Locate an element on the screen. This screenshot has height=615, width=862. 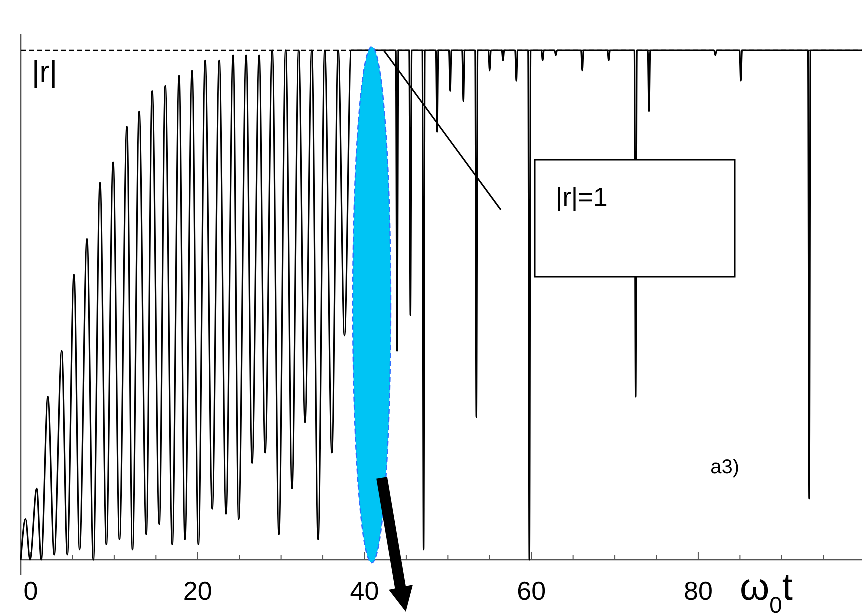
x-axis-title: ω$_{0}$t is located at coordinates (767, 591).